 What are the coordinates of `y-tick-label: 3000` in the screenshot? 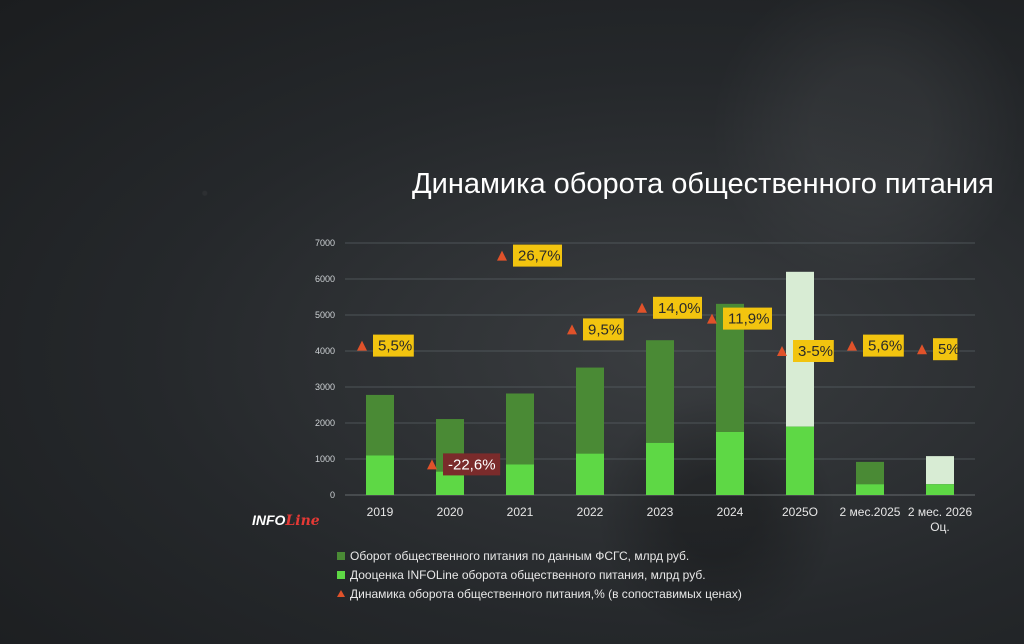 It's located at (325, 387).